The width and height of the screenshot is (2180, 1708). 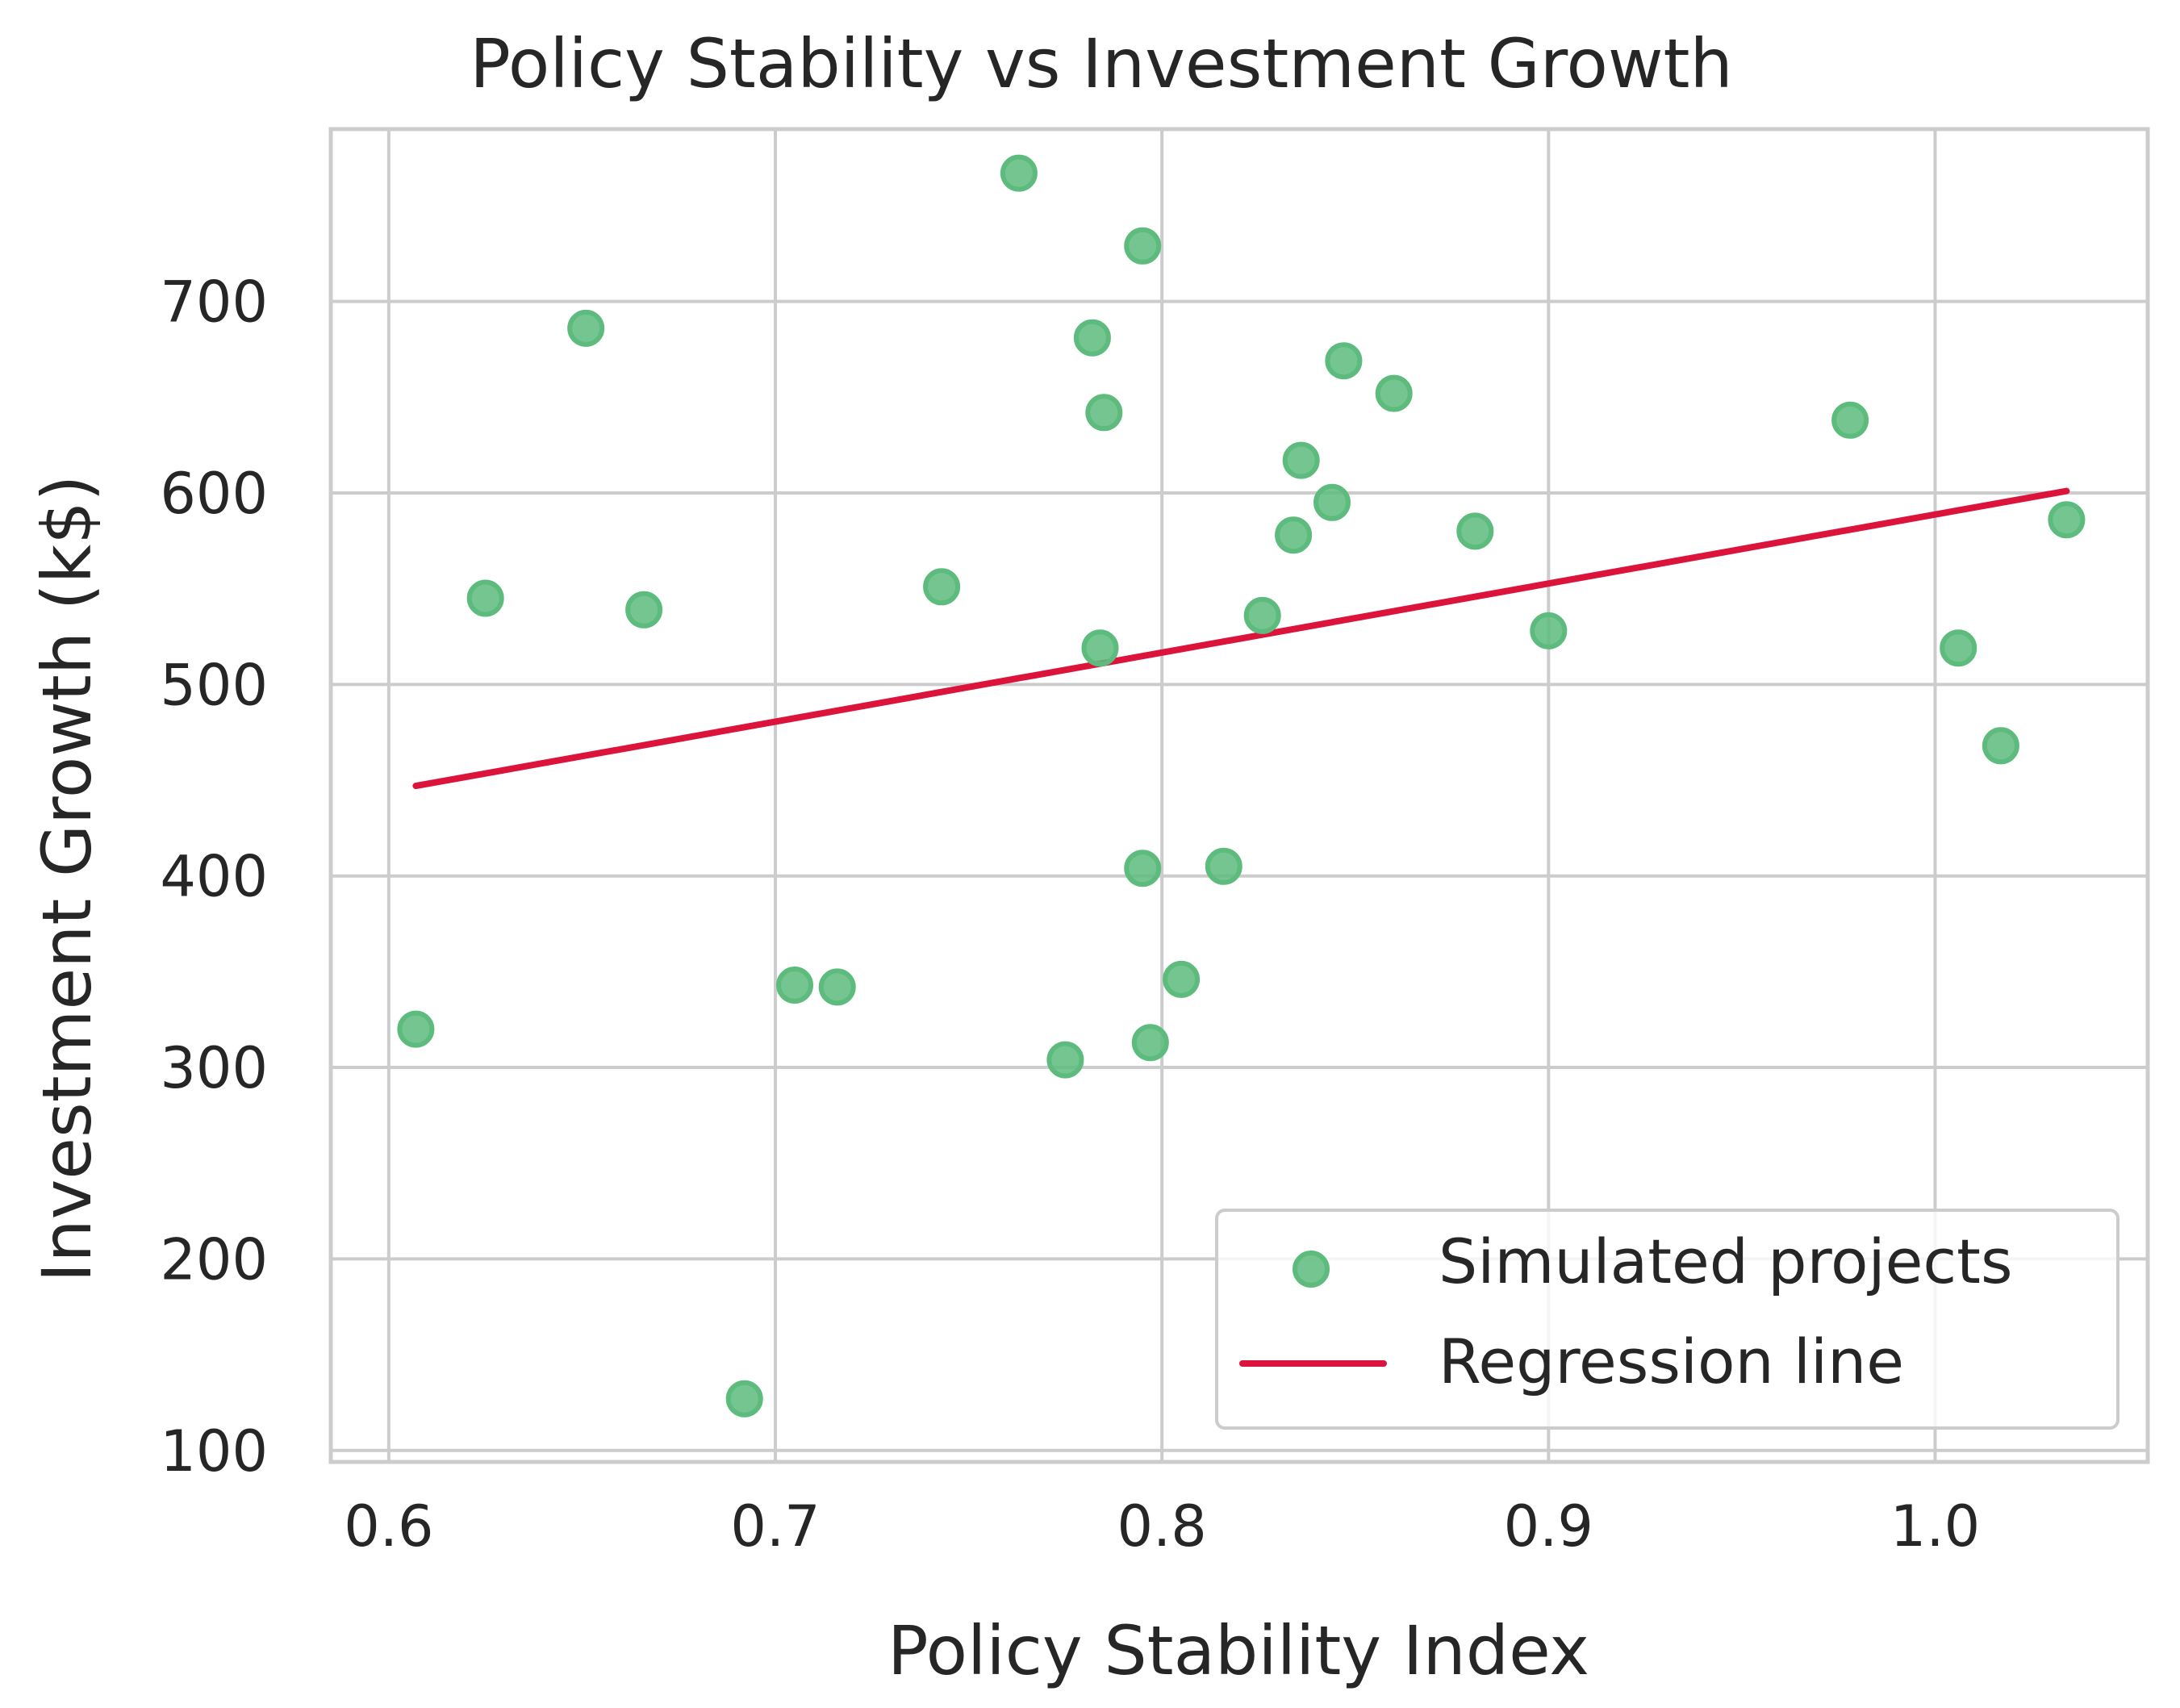 I want to click on chart-title: Policy Stability vs Investment Growth, so click(x=1101, y=64).